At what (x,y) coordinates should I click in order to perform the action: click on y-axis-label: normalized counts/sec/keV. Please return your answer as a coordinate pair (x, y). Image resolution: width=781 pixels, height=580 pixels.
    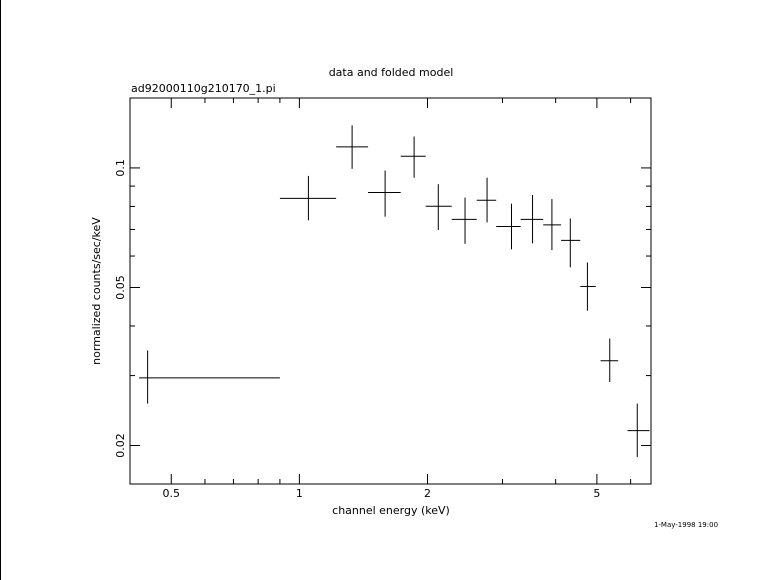
    Looking at the image, I should click on (96, 291).